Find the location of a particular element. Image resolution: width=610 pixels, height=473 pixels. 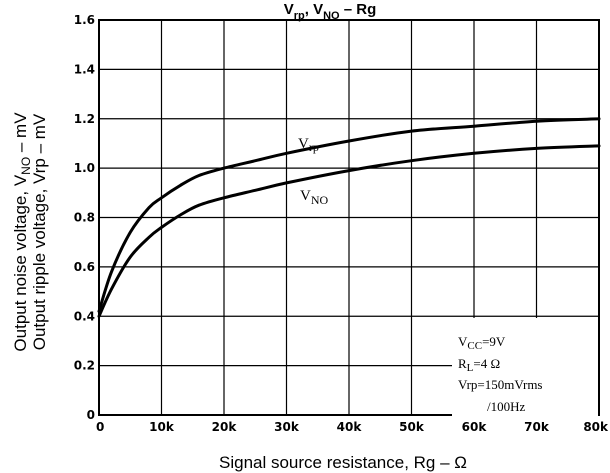

x-tick-label: 50k is located at coordinates (412, 427).